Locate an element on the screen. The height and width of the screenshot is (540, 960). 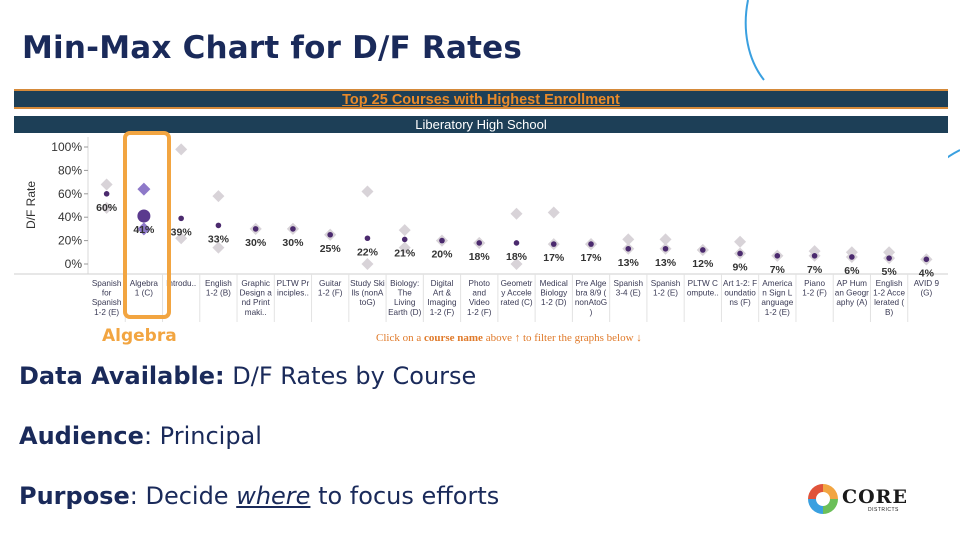
y-tick-label: 0% is located at coordinates (74, 264).